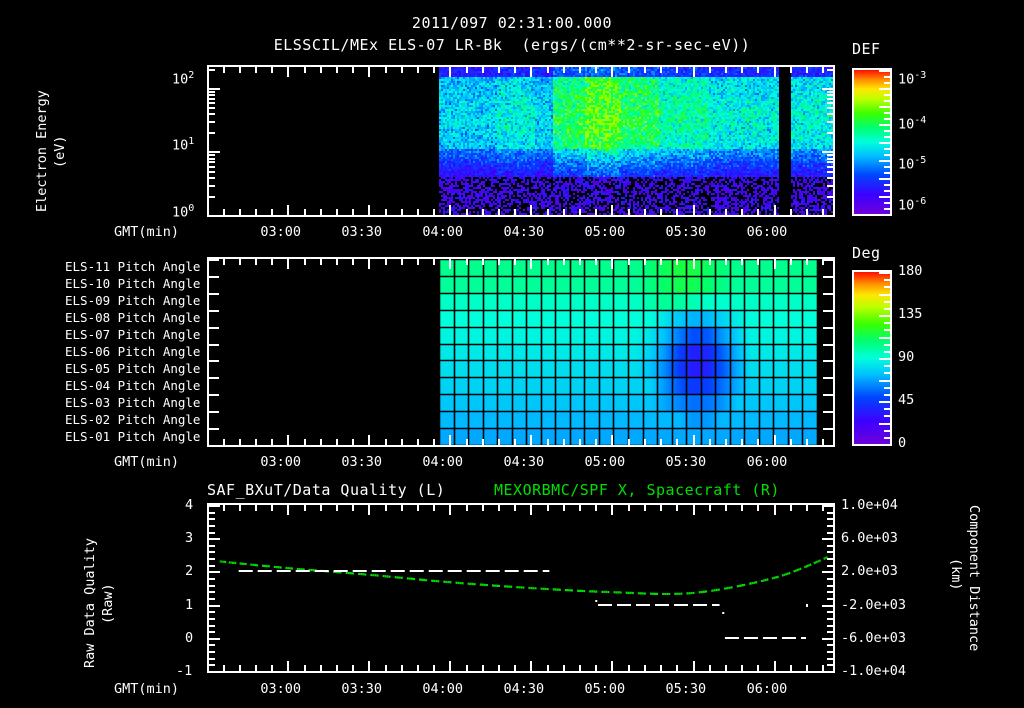 The width and height of the screenshot is (1024, 708). Describe the element at coordinates (147, 232) in the screenshot. I see `spectrogram-x-axis-label: GMT(min)` at that location.